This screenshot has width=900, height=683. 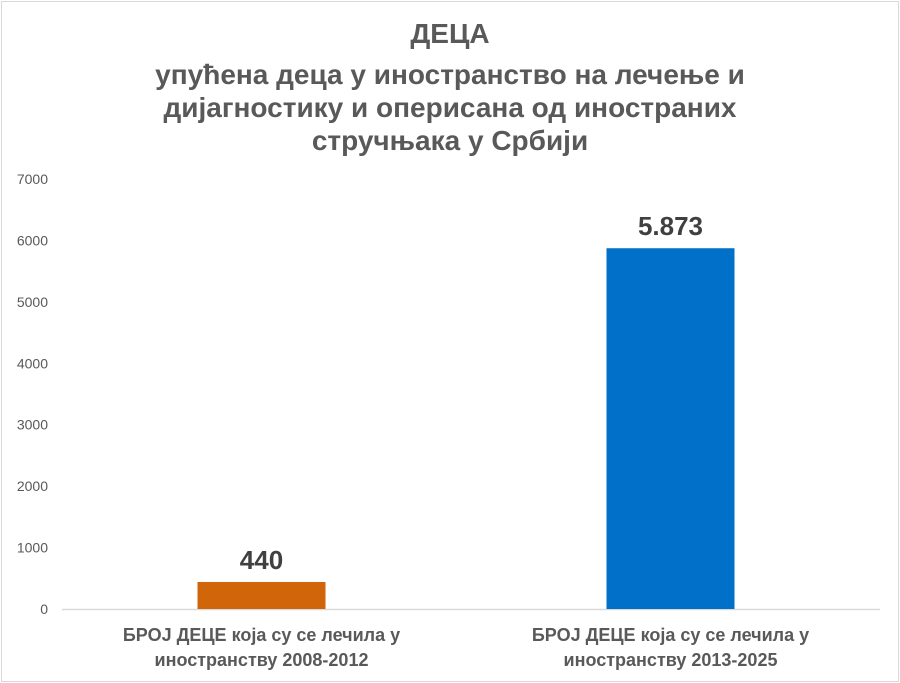 What do you see at coordinates (44, 609) in the screenshot?
I see `y-tick-label: 0` at bounding box center [44, 609].